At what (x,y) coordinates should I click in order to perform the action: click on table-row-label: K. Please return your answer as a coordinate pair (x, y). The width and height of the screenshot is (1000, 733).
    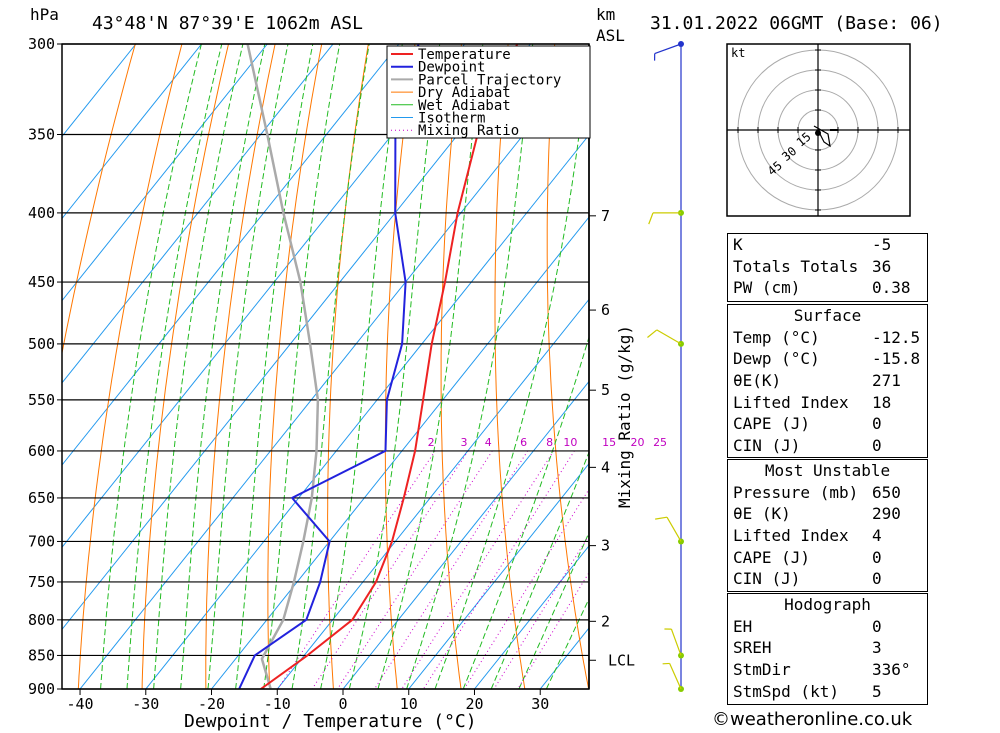
    Looking at the image, I should click on (738, 244).